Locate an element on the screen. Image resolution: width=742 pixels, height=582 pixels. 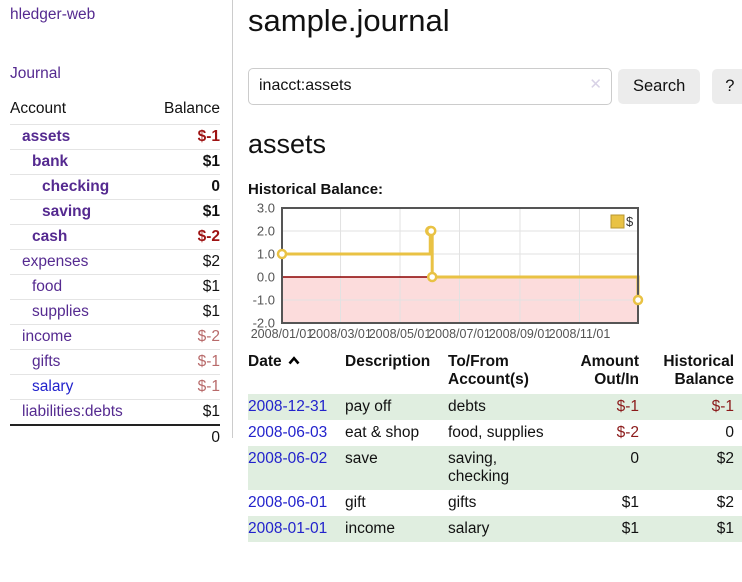
accounts-header-balance: Balance is located at coordinates (191, 108).